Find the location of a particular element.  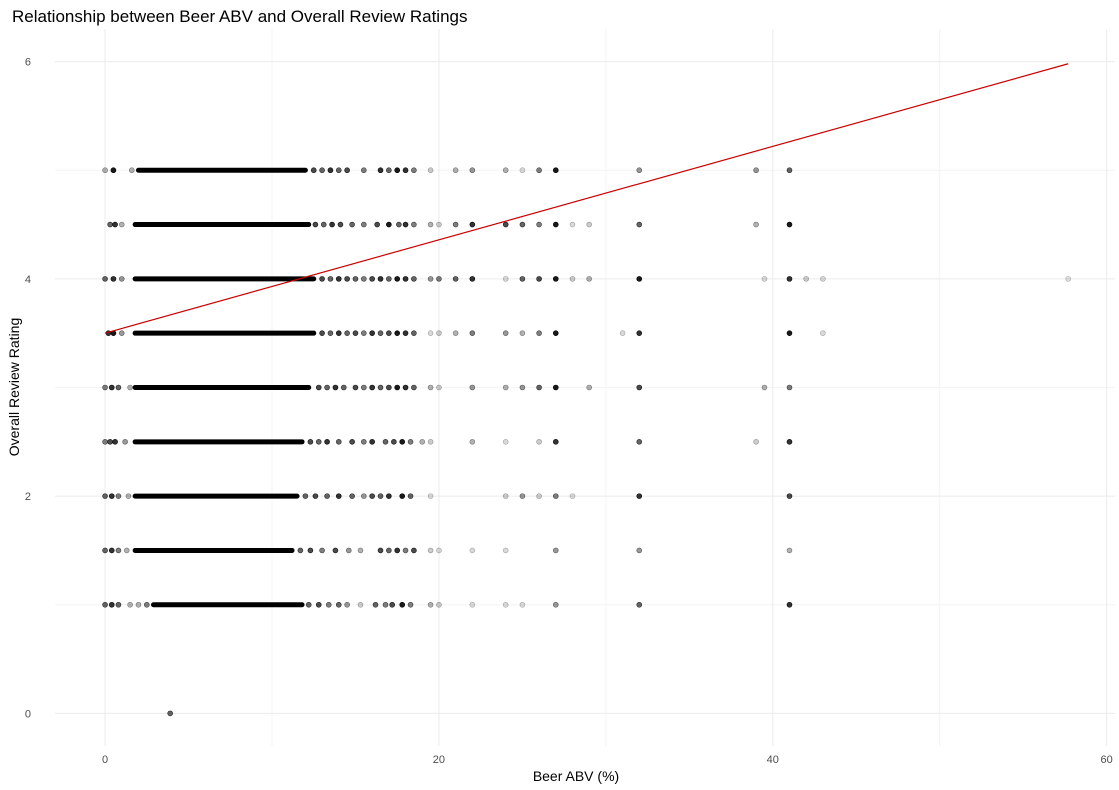

x-tick-label: 0 is located at coordinates (105, 760).